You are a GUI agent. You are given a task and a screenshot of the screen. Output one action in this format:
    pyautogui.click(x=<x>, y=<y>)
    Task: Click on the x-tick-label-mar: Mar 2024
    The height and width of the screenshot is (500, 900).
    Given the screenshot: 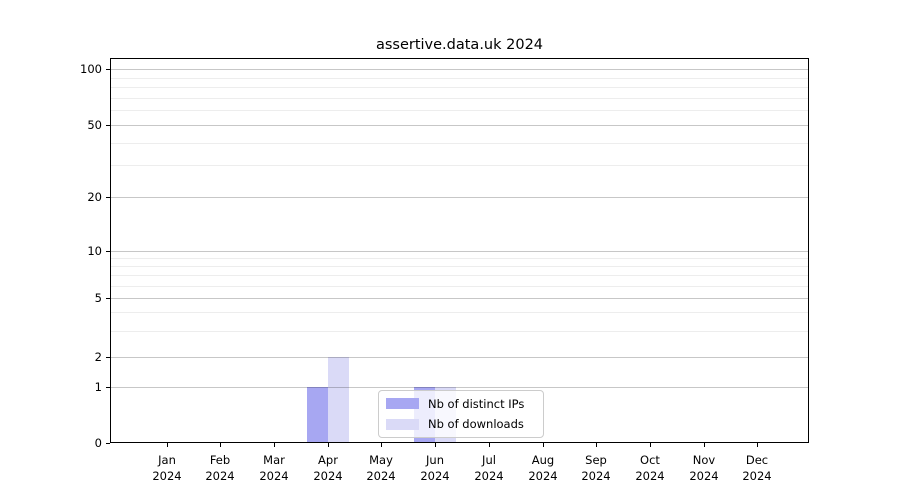 What is the action you would take?
    pyautogui.click(x=274, y=468)
    